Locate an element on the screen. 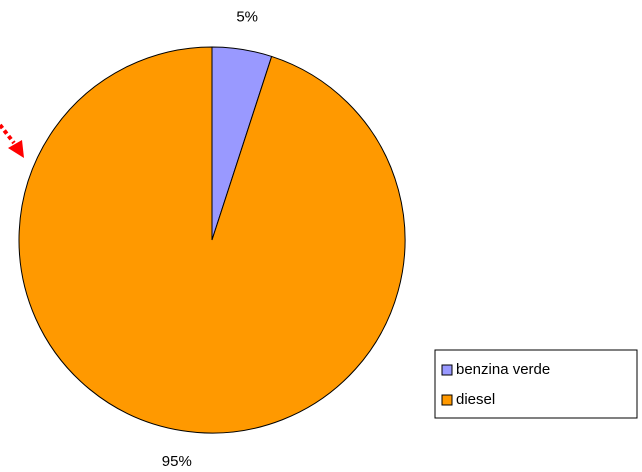  data-label: 5% is located at coordinates (247, 17).